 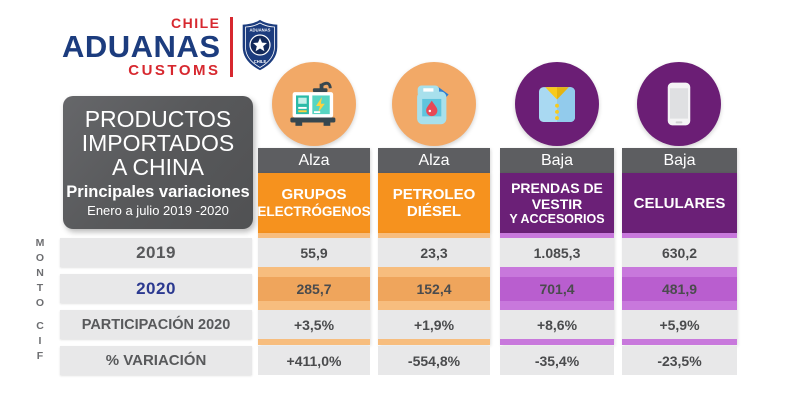 I want to click on fuel-can-icon-circle, so click(x=434, y=104).